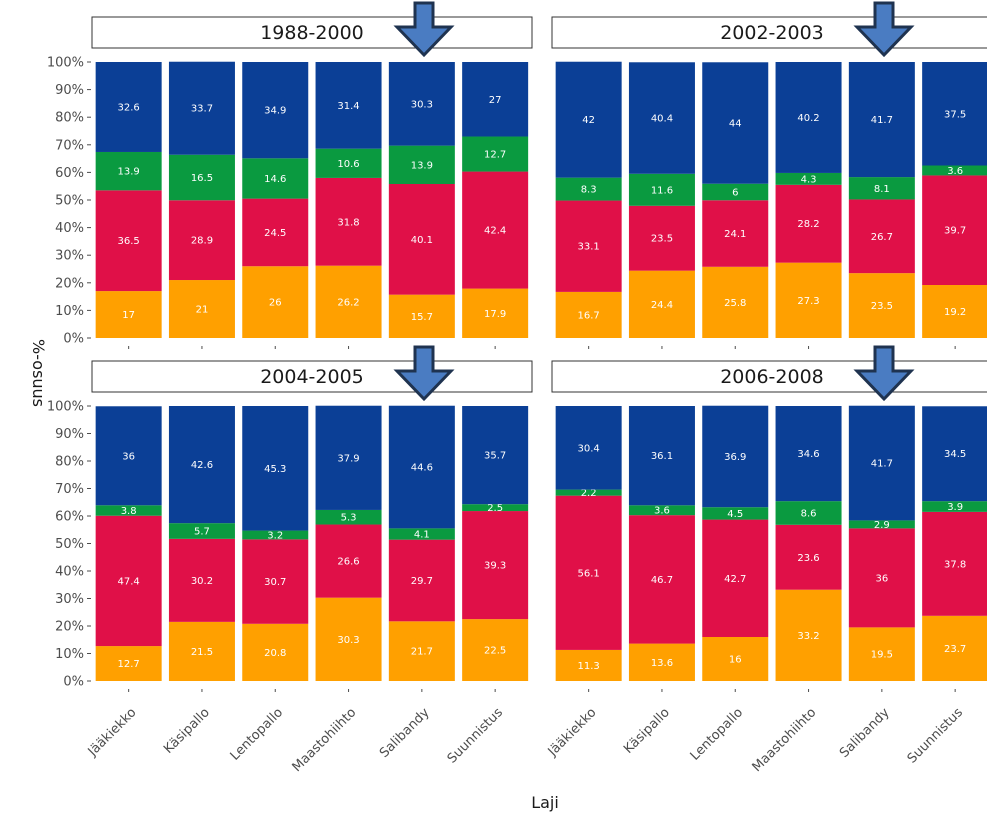 This screenshot has width=987, height=815. What do you see at coordinates (475, 735) in the screenshot?
I see `x-tick-label: Suunnistus` at bounding box center [475, 735].